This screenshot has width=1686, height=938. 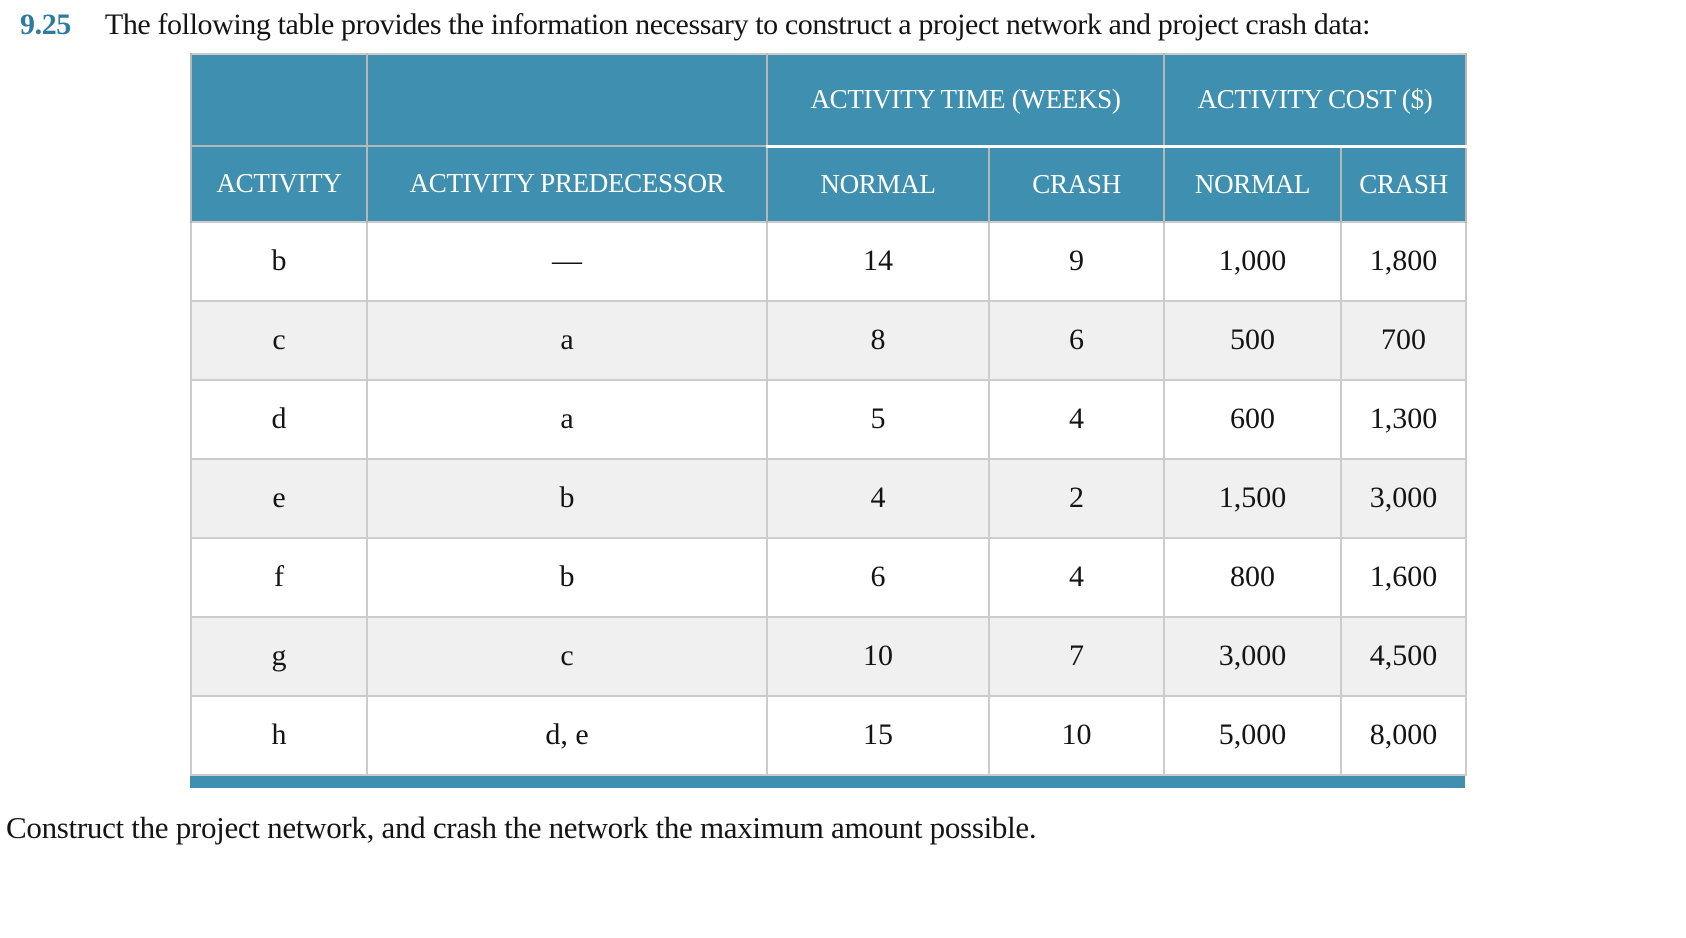 What do you see at coordinates (1076, 656) in the screenshot?
I see `crash-time-cell: 7` at bounding box center [1076, 656].